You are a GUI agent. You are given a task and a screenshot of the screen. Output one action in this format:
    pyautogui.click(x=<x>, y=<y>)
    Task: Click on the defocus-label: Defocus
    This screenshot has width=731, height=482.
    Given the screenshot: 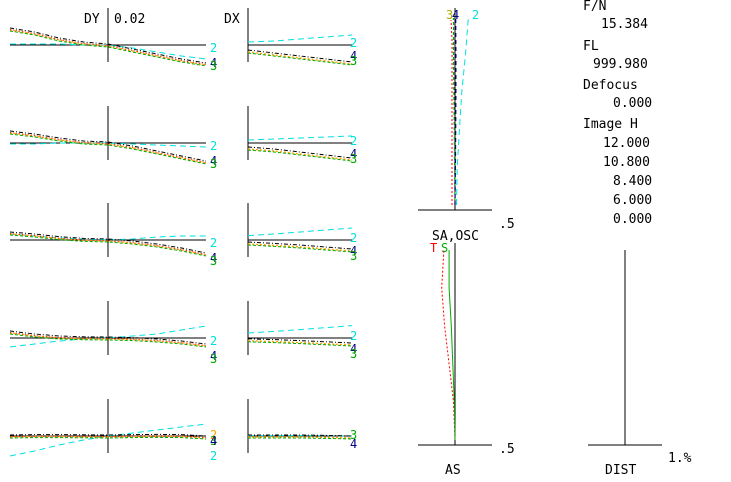 What is the action you would take?
    pyautogui.click(x=610, y=85)
    